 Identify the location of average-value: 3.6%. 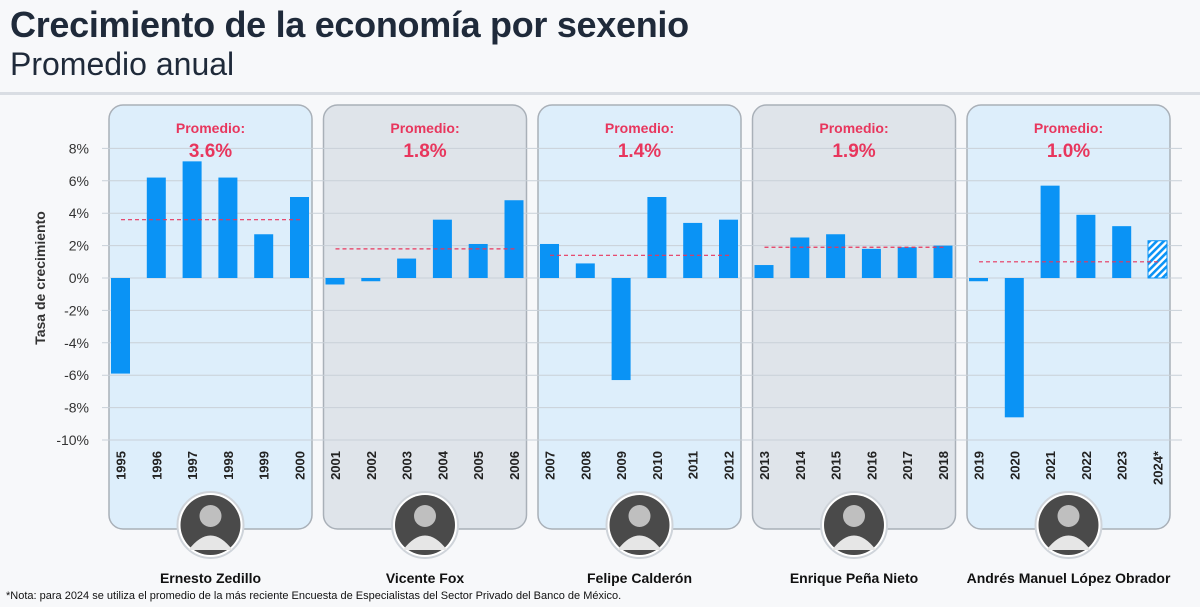
(210, 151).